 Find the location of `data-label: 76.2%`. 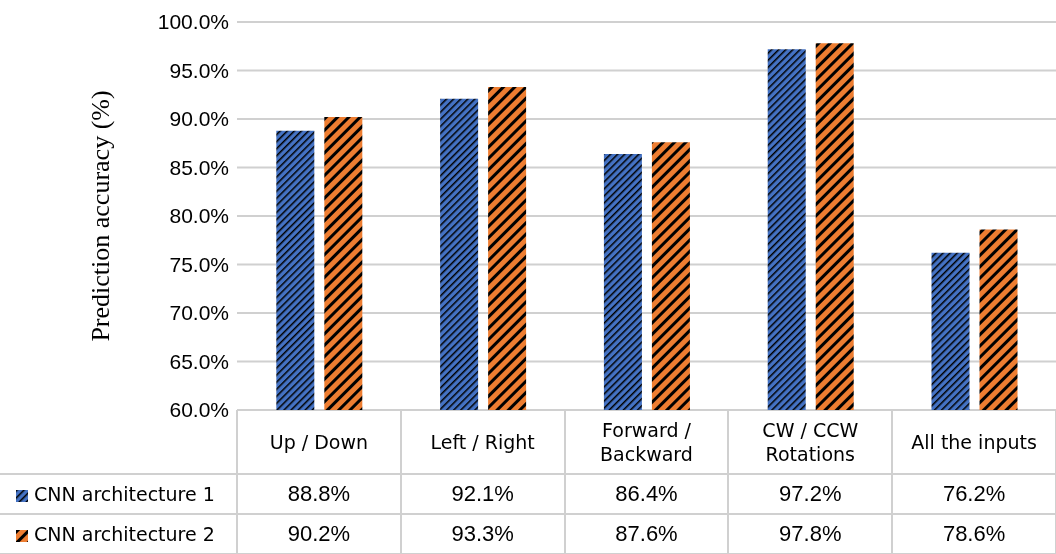

data-label: 76.2% is located at coordinates (974, 494).